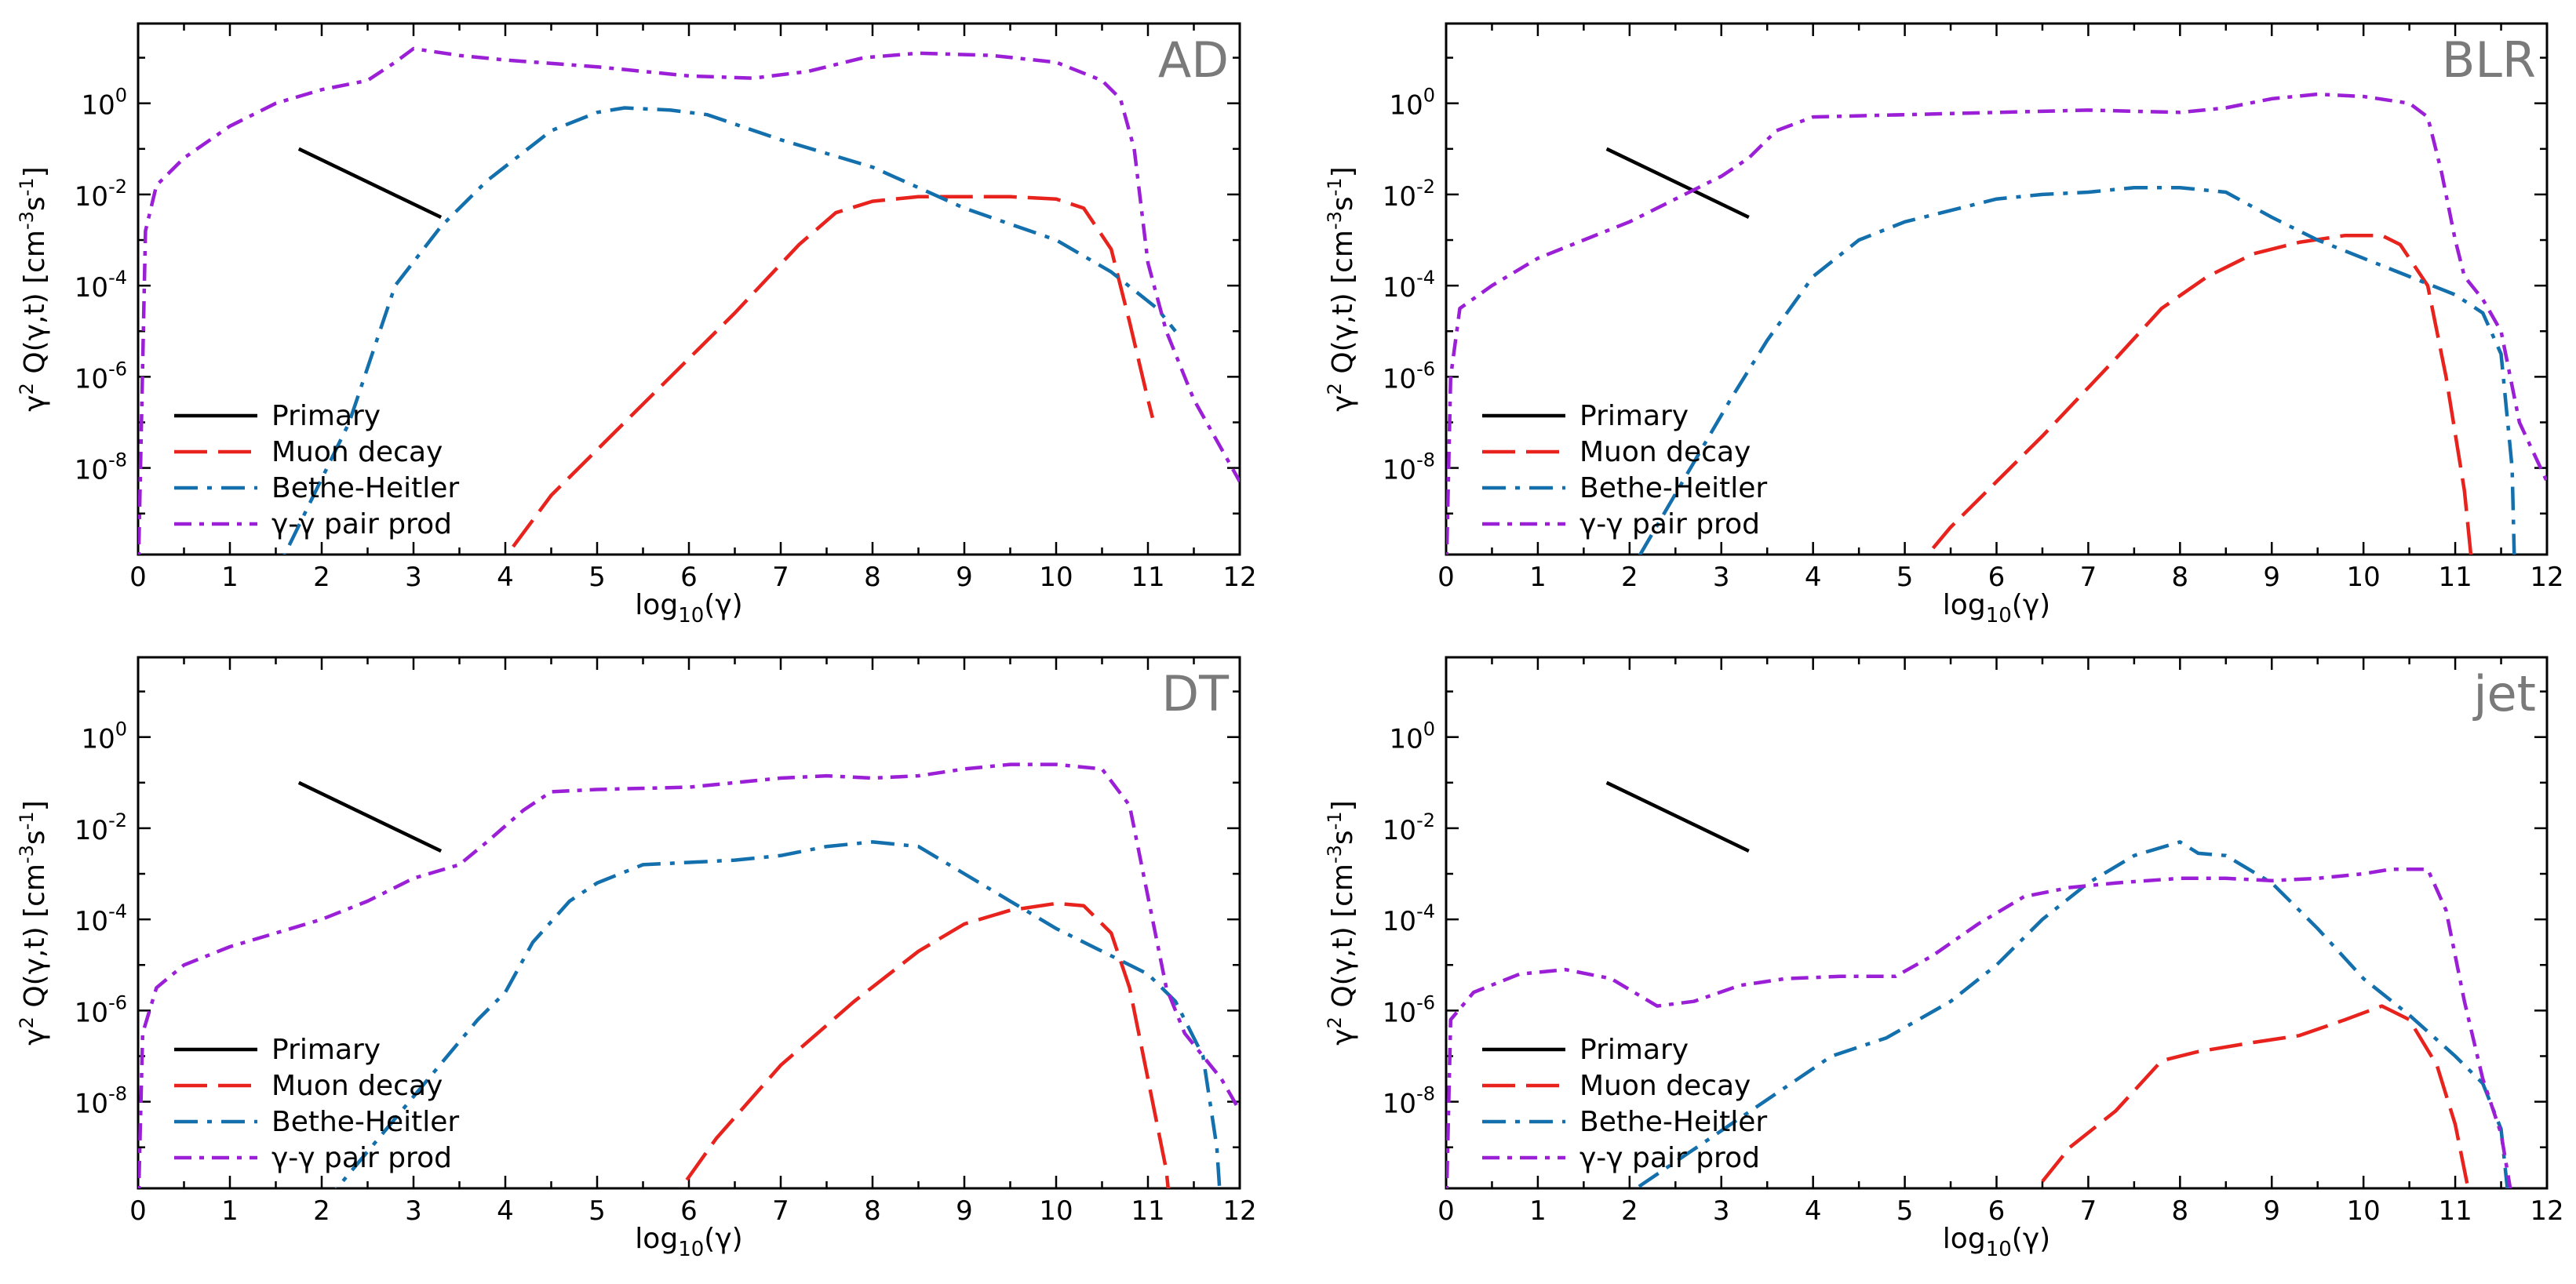  I want to click on series-line-gg, so click(689, 975).